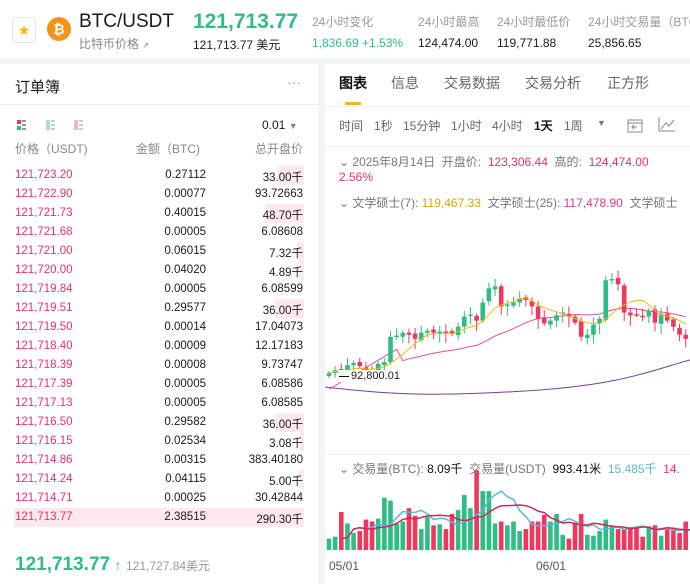 This screenshot has height=584, width=690. What do you see at coordinates (507, 126) in the screenshot?
I see `timeframe-4: 4小时` at bounding box center [507, 126].